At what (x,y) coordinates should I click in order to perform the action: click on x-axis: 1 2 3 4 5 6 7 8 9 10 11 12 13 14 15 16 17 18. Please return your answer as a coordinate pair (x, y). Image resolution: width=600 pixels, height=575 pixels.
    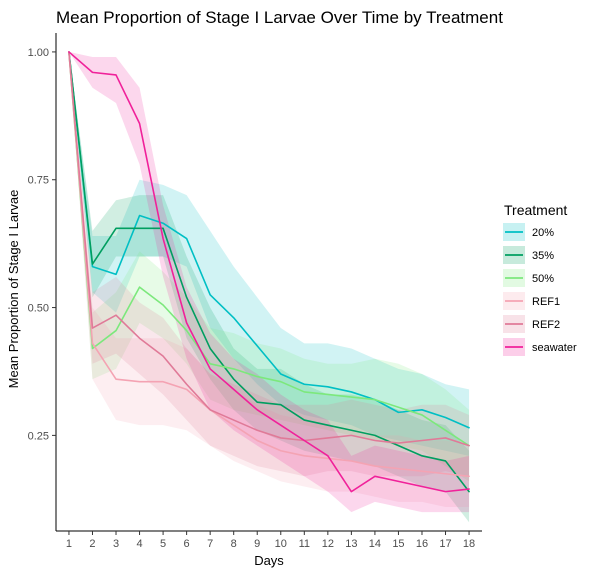
    Looking at the image, I should click on (270, 540).